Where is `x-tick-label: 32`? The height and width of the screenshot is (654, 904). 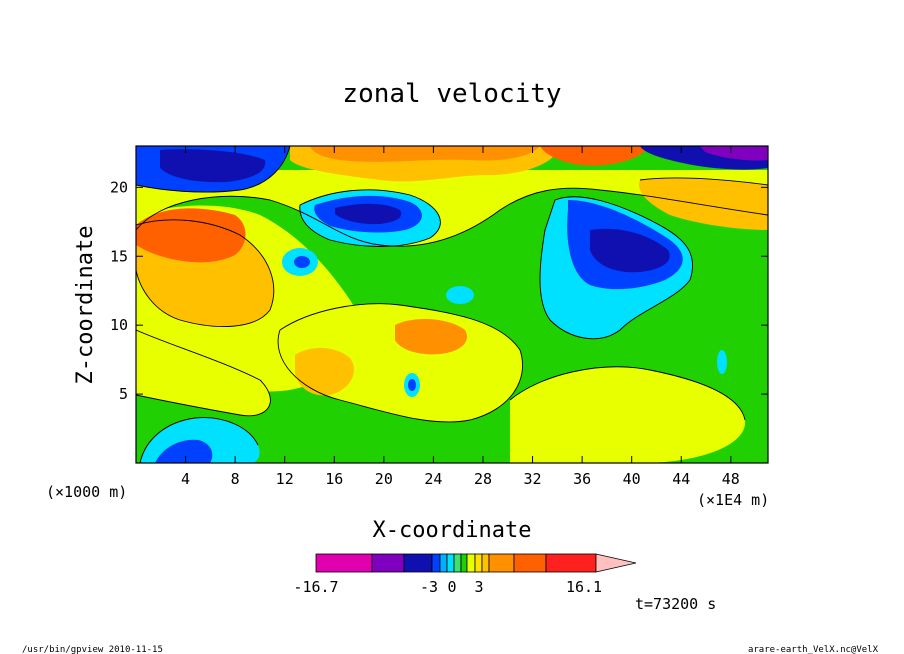 x-tick-label: 32 is located at coordinates (533, 479).